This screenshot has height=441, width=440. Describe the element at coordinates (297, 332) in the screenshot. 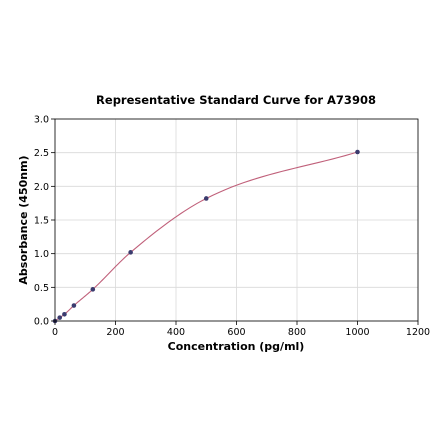

I see `x-tick-label: 800` at that location.